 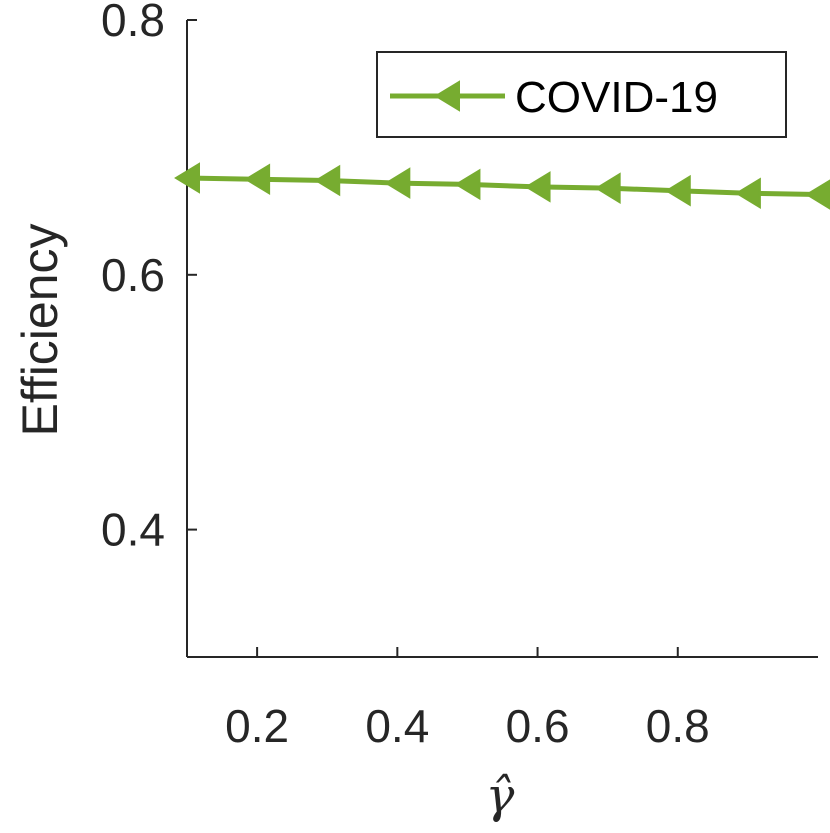 I want to click on series-layer, so click(x=502, y=186).